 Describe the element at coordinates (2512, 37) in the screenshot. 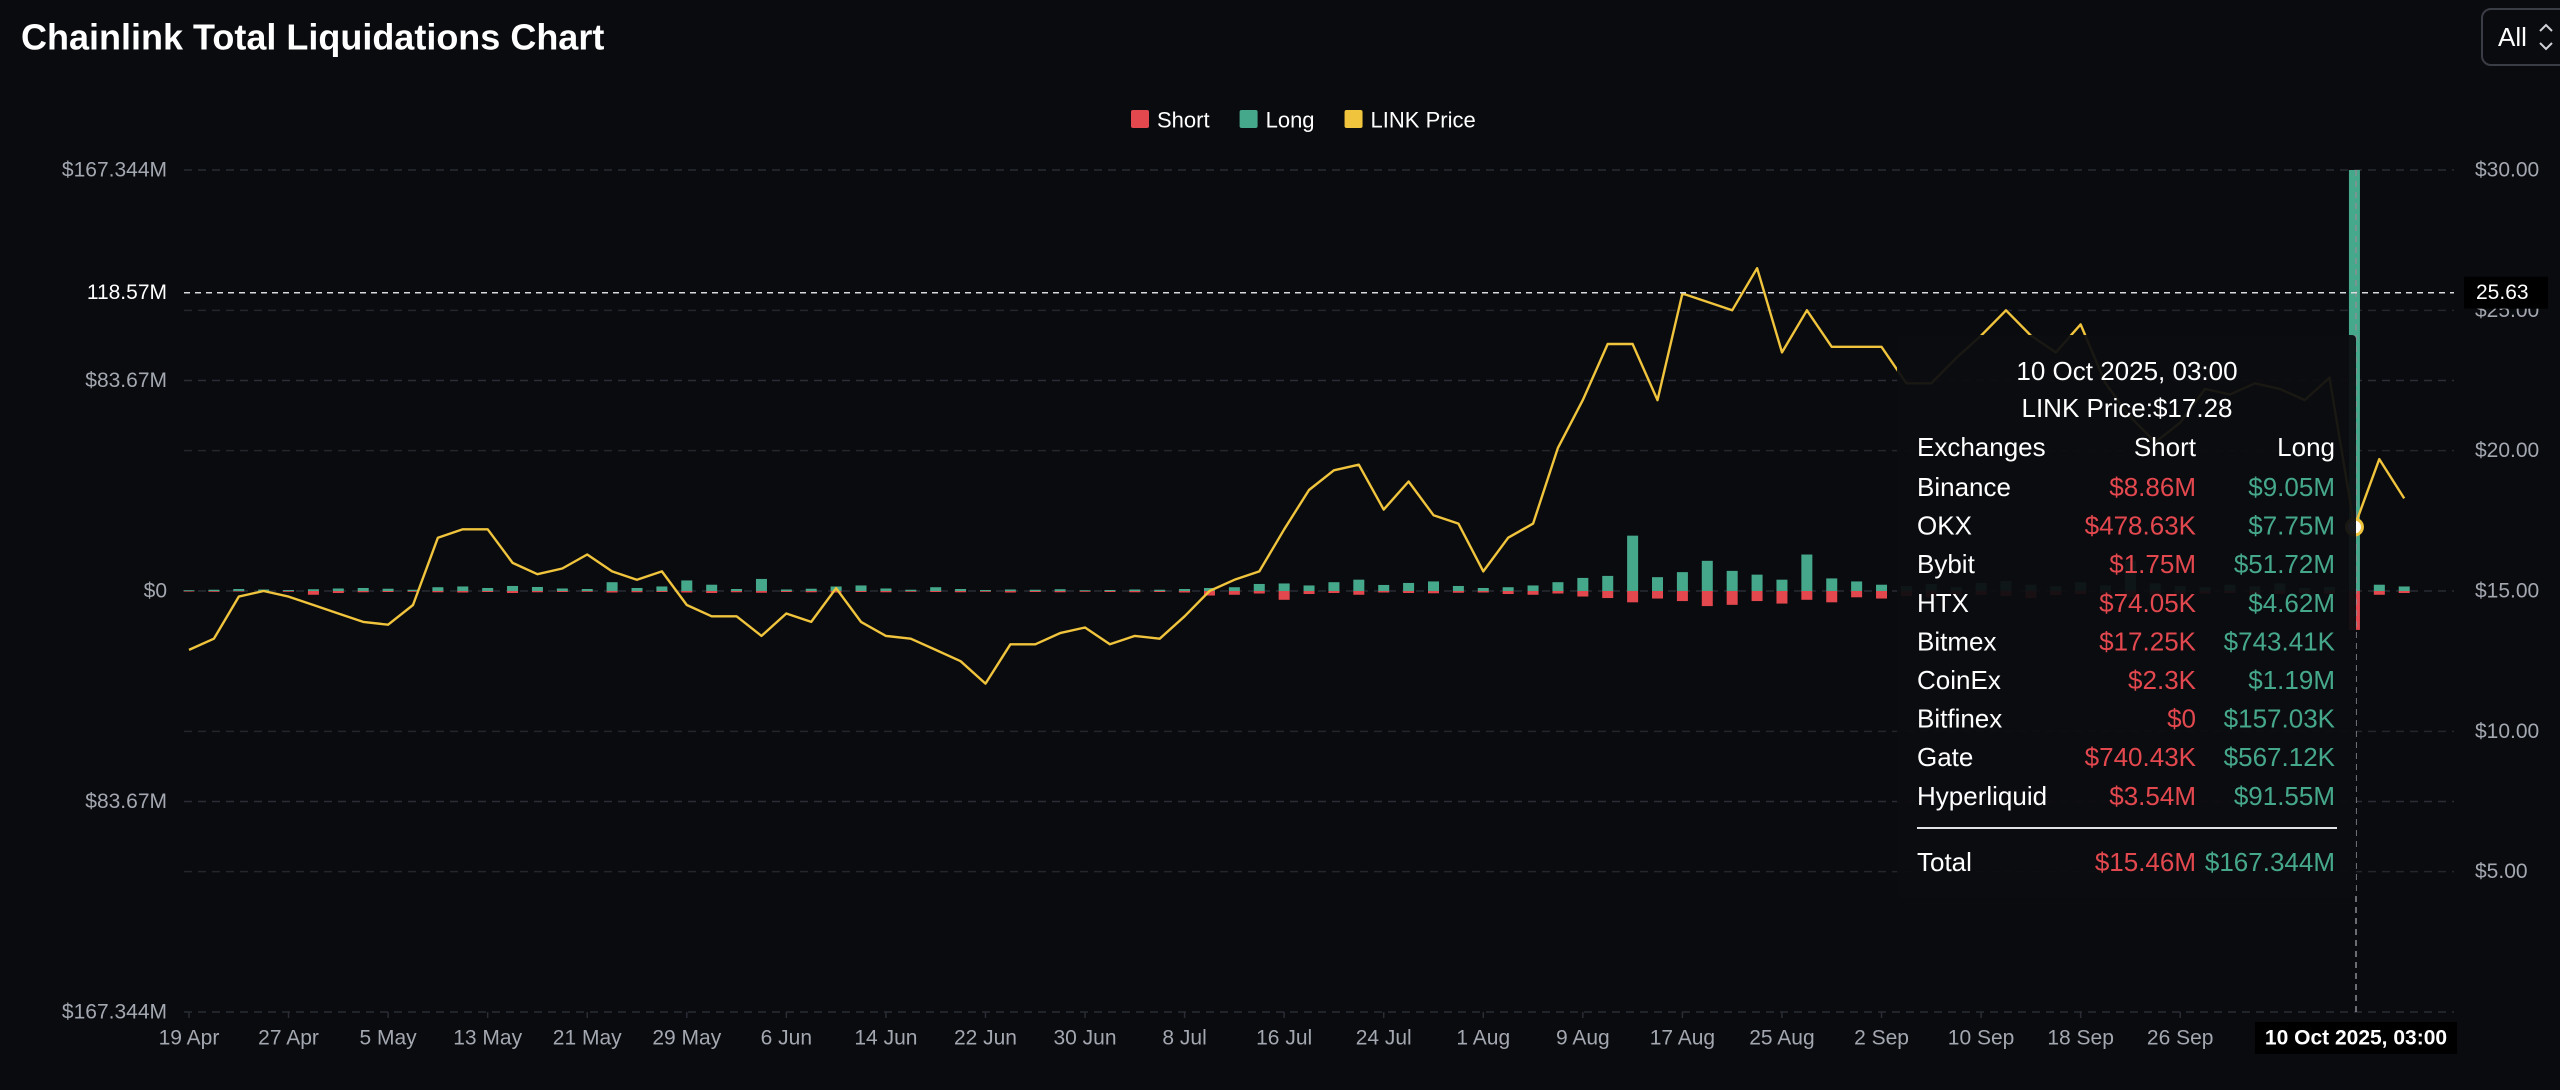

I see `range-select-label: All` at that location.